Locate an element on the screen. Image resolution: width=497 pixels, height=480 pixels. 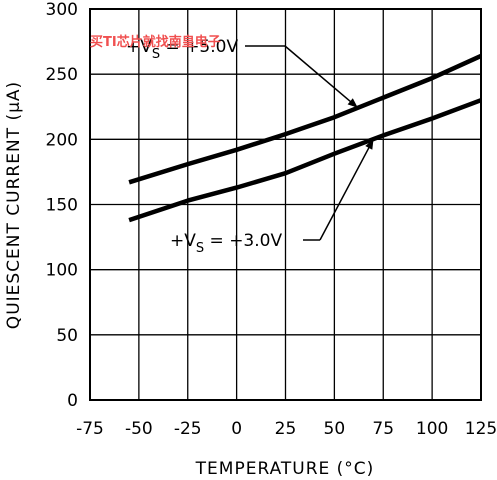
x-tick-label: 75 is located at coordinates (383, 429).